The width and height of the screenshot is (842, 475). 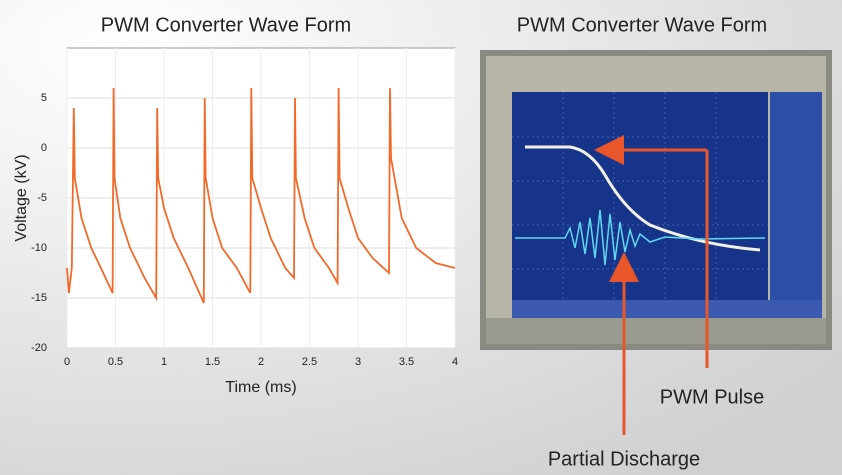 What do you see at coordinates (260, 387) in the screenshot?
I see `x-axis-label: Time (ms)` at bounding box center [260, 387].